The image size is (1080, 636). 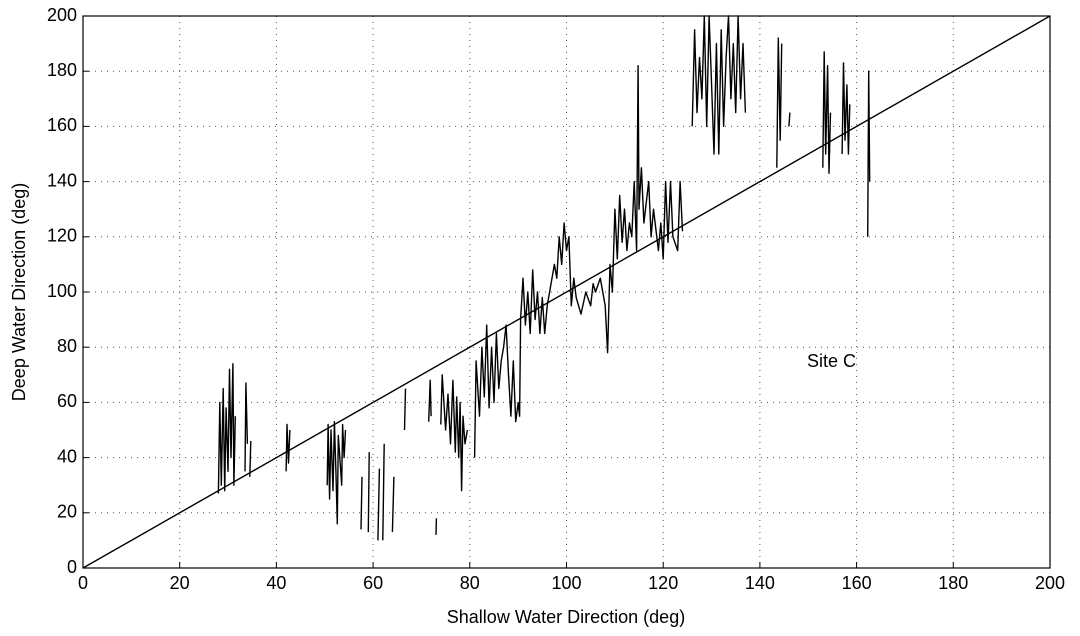 I want to click on y-tick-label: 80, so click(x=67, y=346).